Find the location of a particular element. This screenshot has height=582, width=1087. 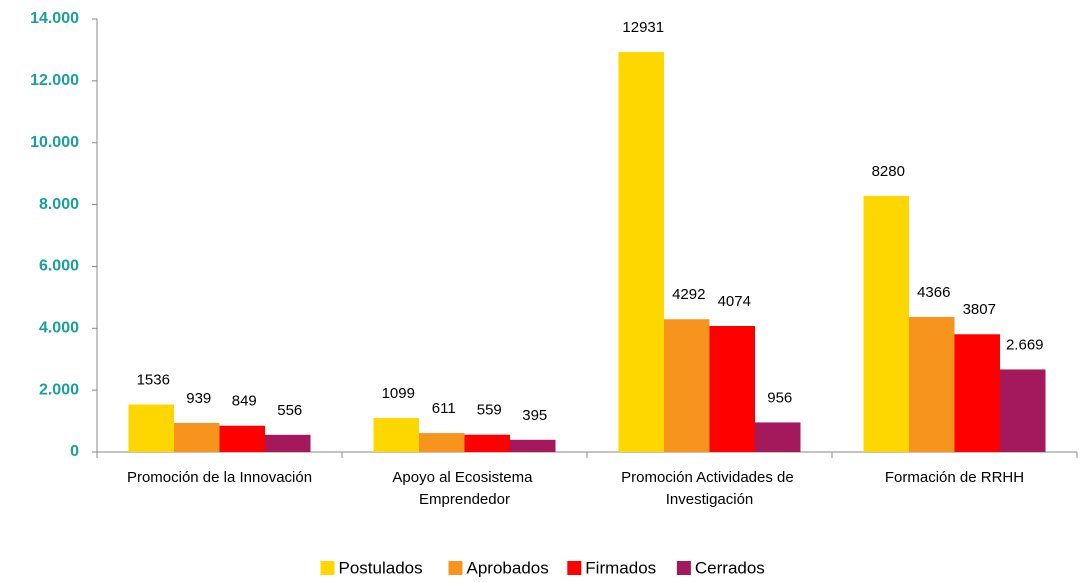

y-tick-label: 8.000 is located at coordinates (59, 204).